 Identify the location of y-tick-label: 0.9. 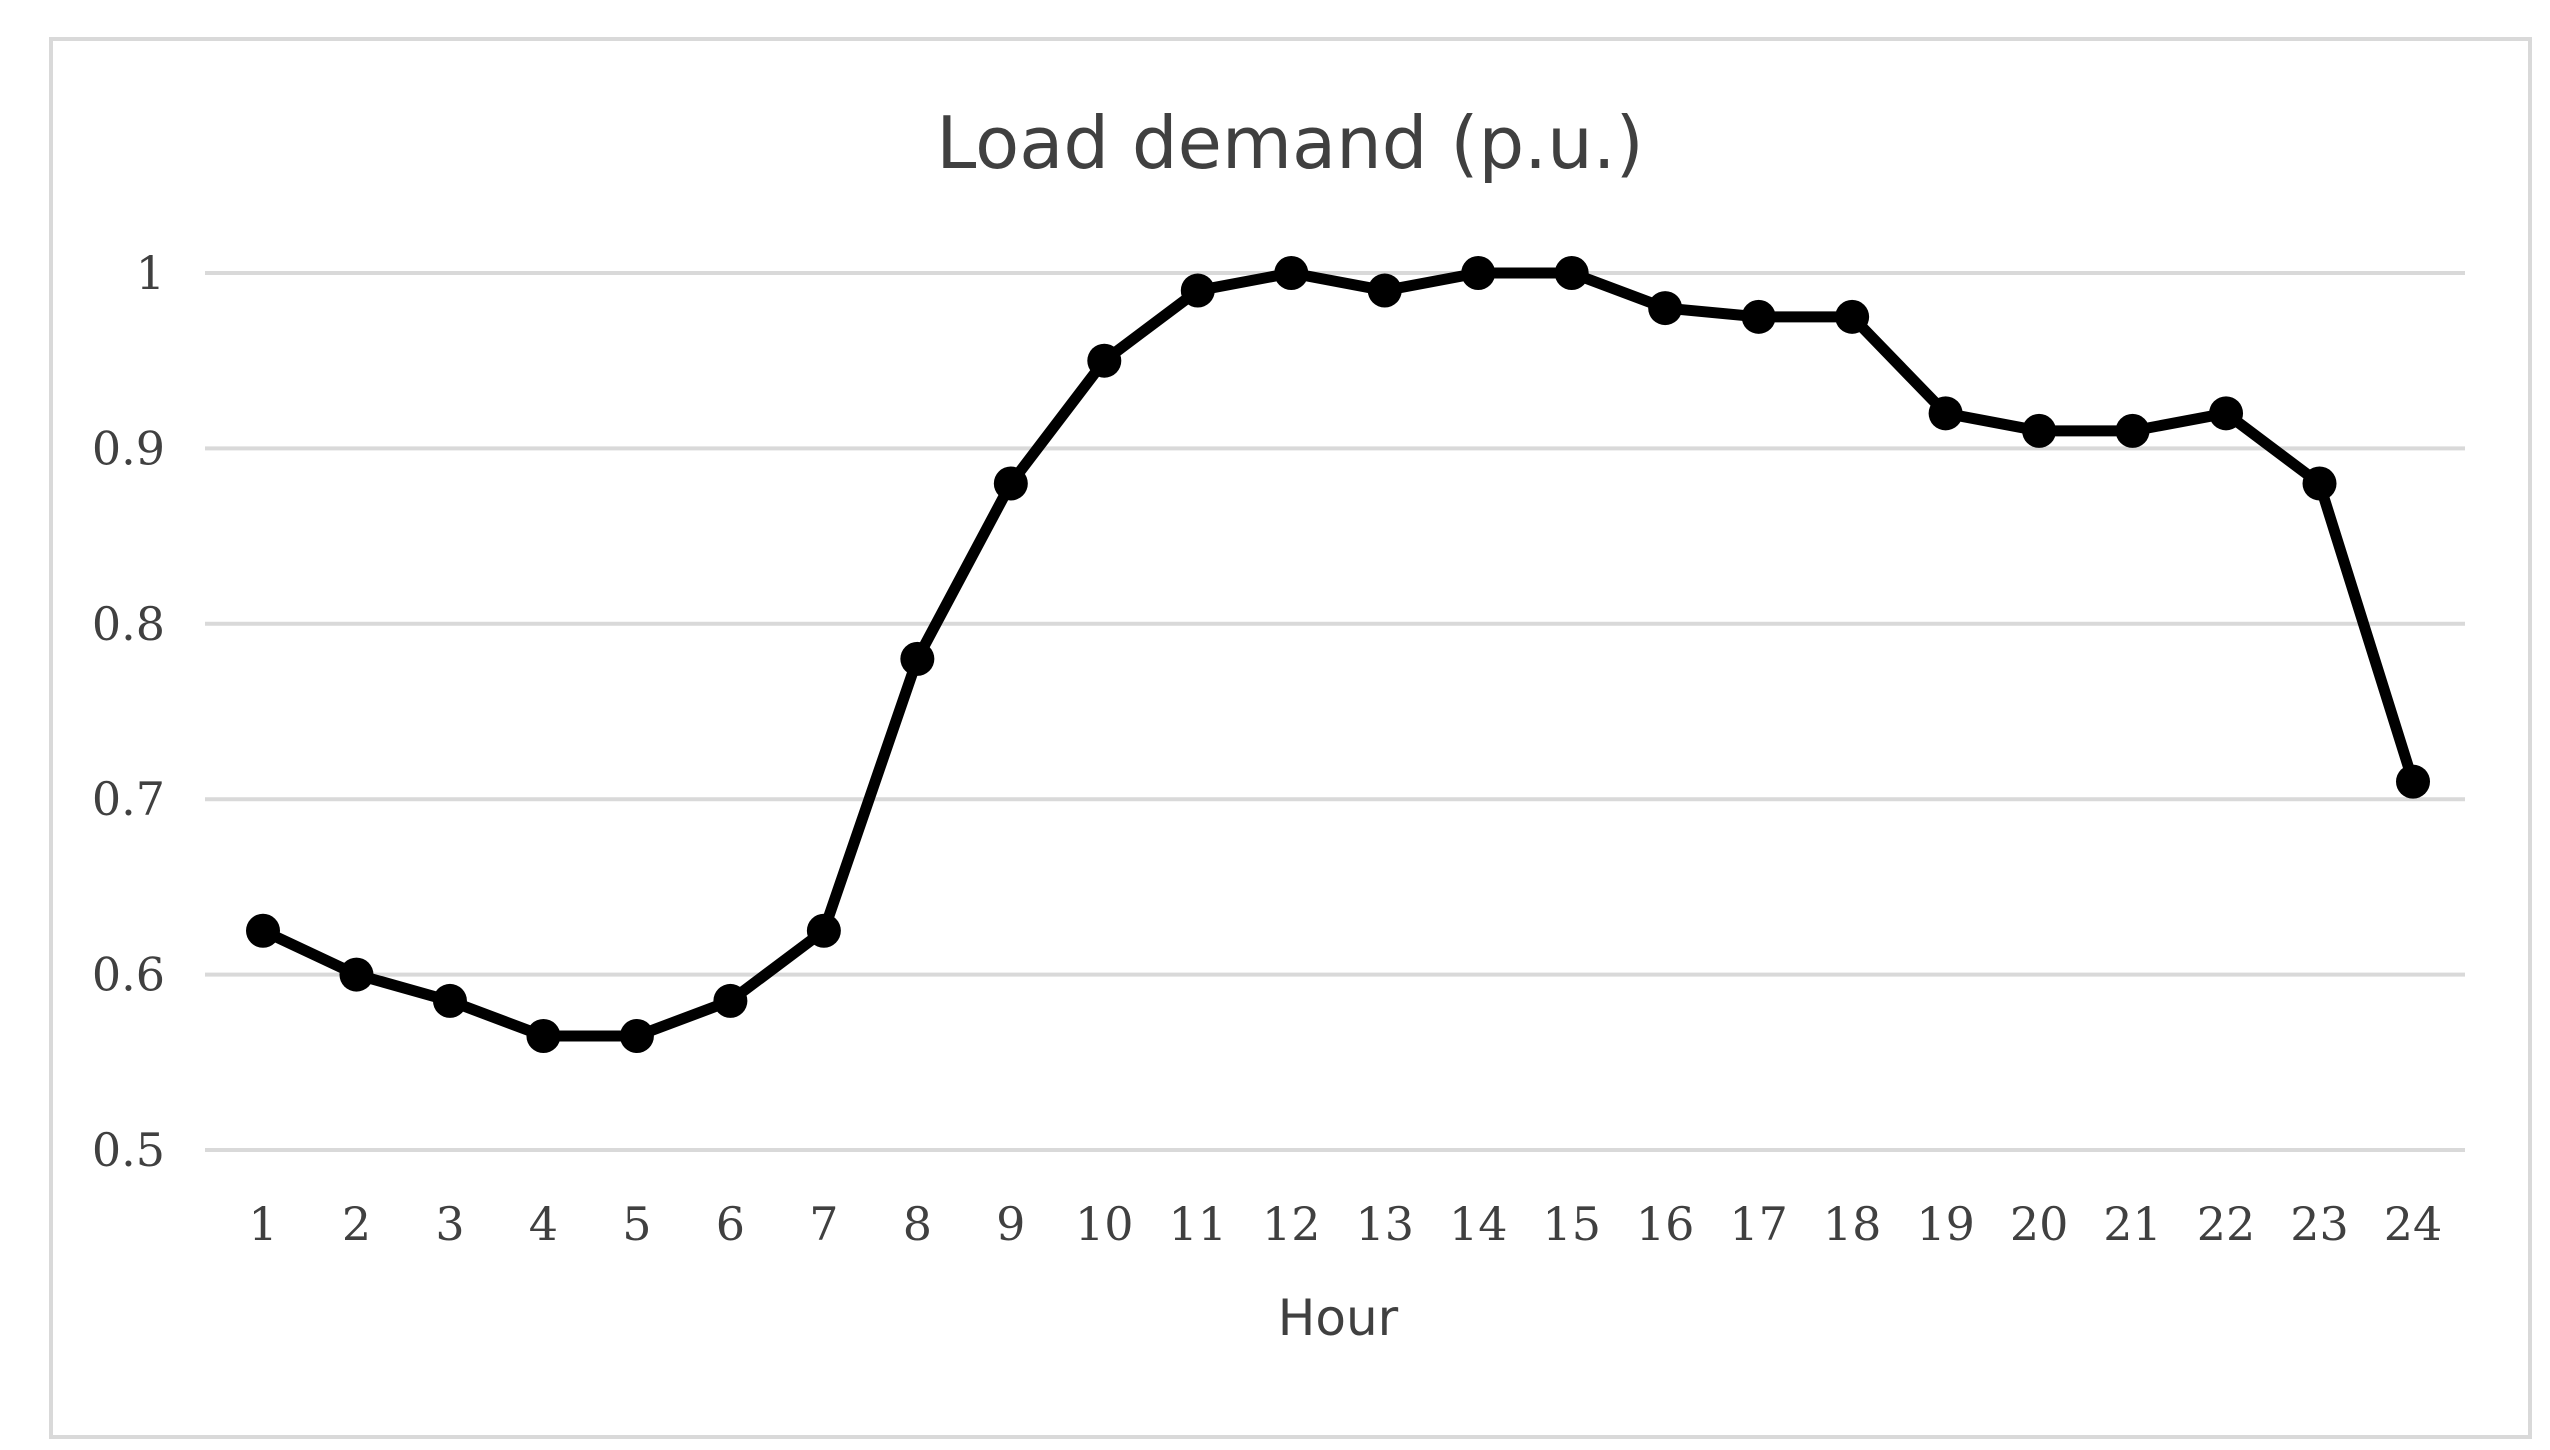
(128, 448).